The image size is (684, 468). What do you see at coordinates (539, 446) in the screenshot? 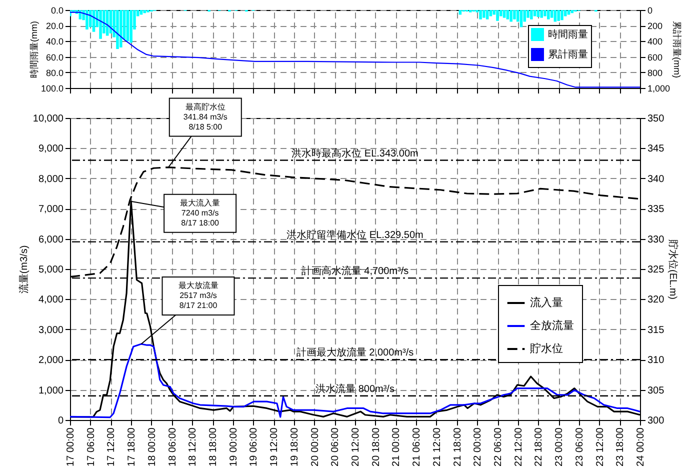
I see `x-tick-label: 22 18:00` at bounding box center [539, 446].